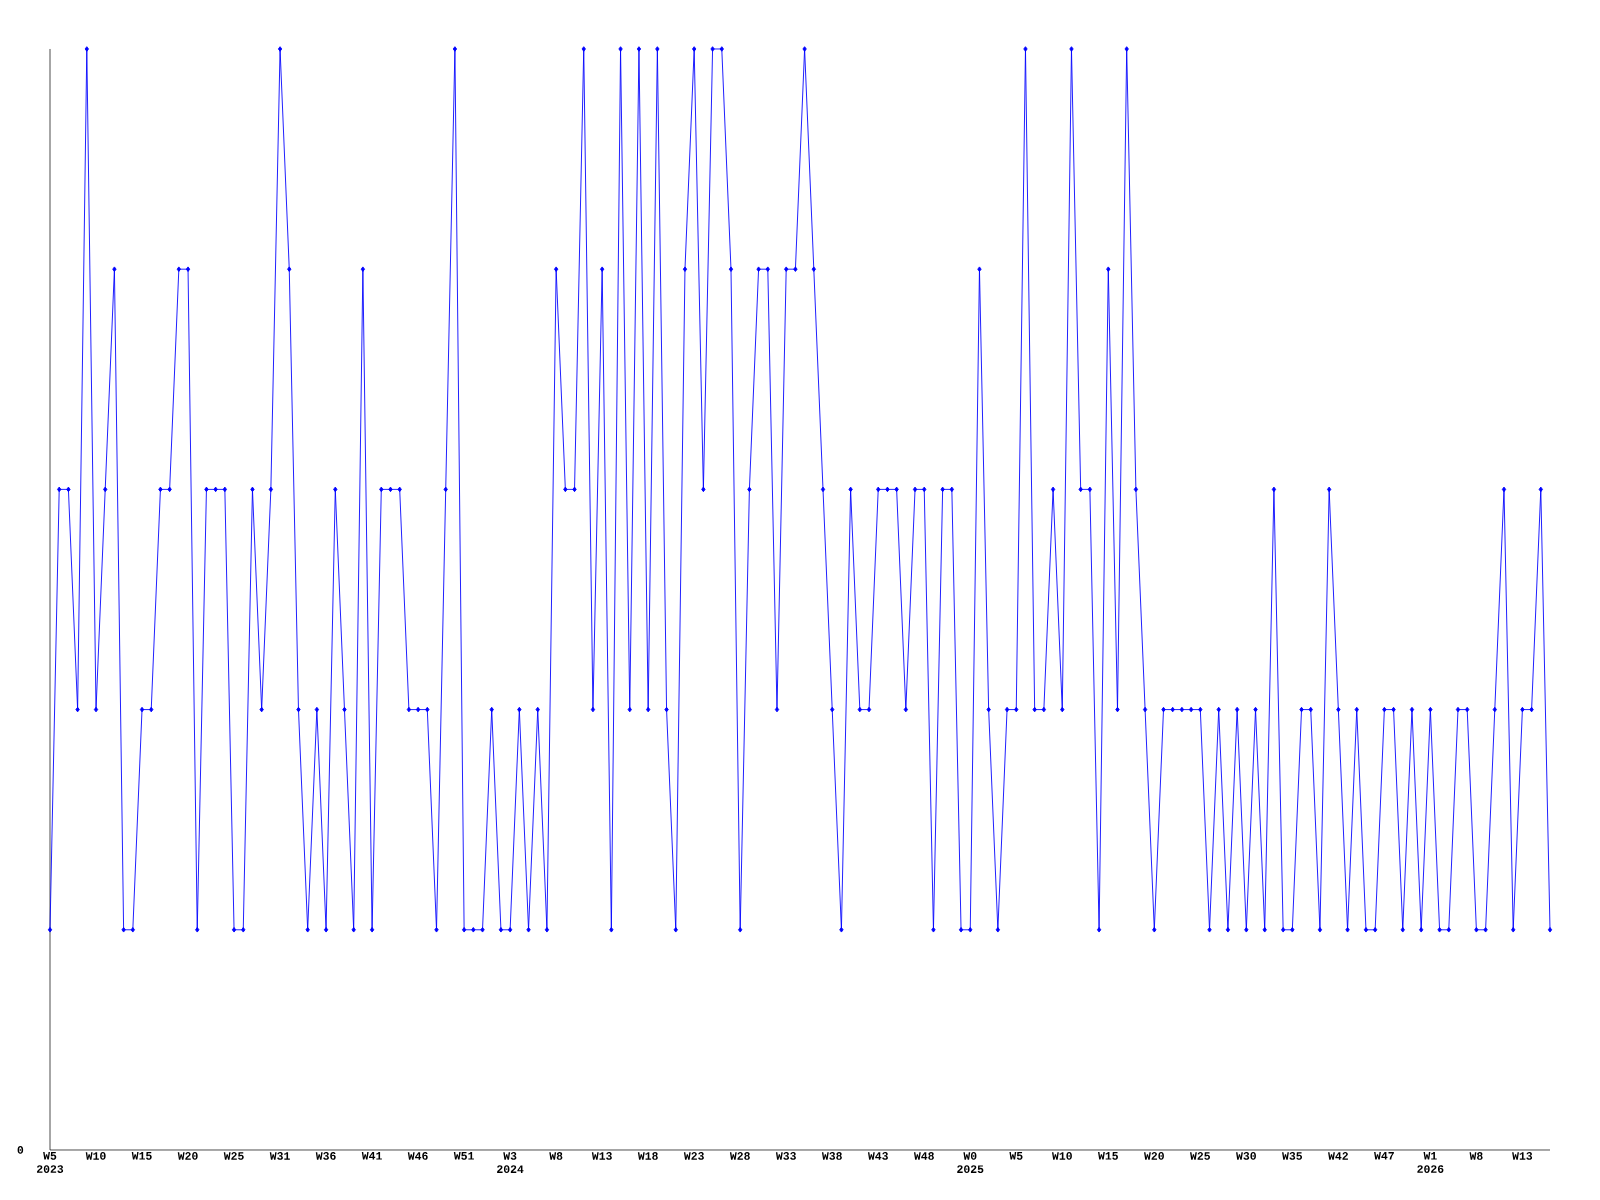 Image resolution: width=1600 pixels, height=1200 pixels. What do you see at coordinates (831, 1156) in the screenshot?
I see `x-tick-label: W38` at bounding box center [831, 1156].